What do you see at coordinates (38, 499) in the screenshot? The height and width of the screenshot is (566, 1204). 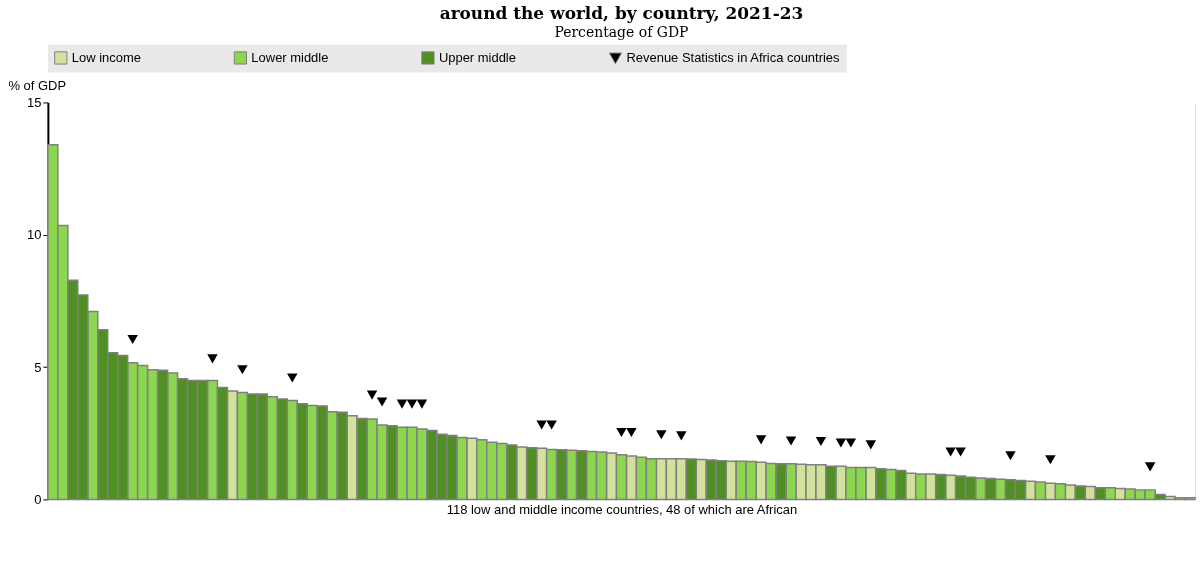 I see `y-tick-label: 0` at bounding box center [38, 499].